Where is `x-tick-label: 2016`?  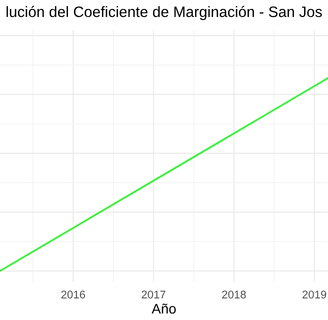
x-tick-label: 2016 is located at coordinates (73, 294).